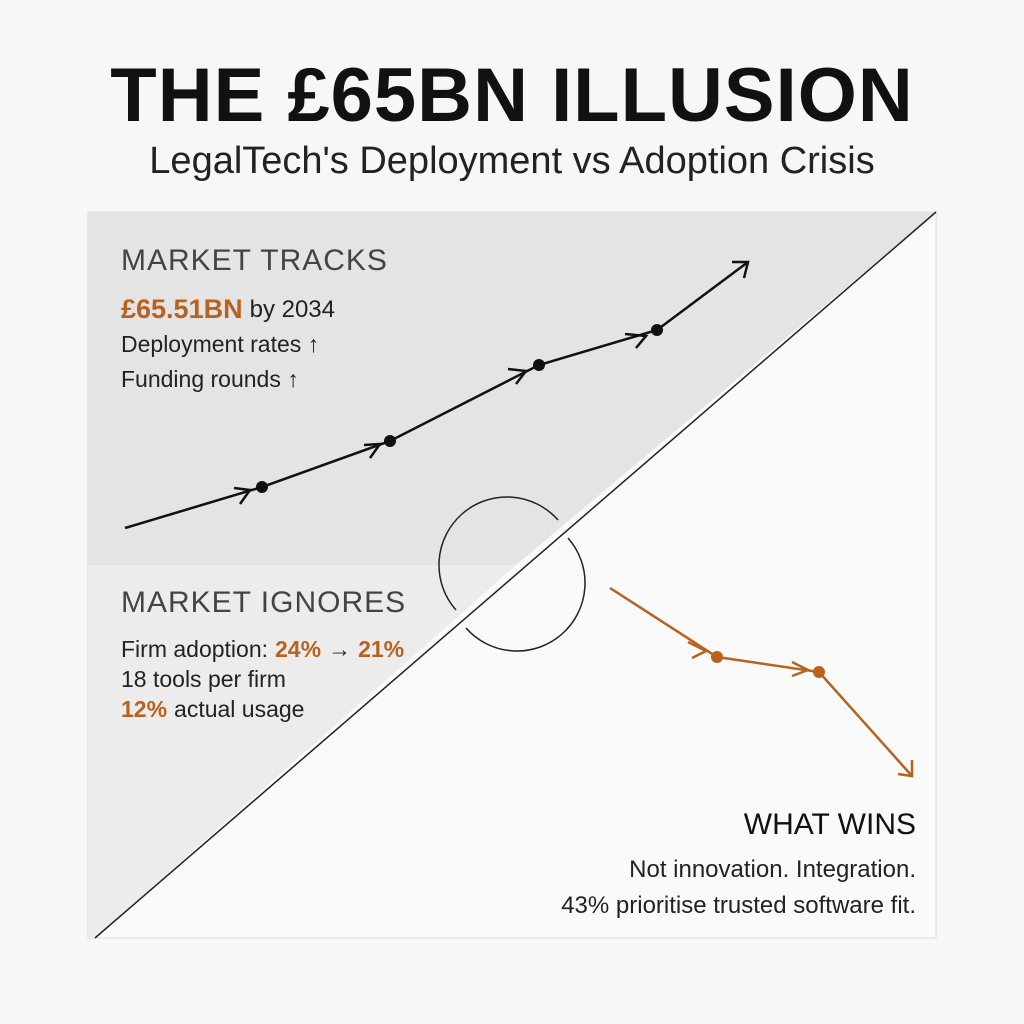 The height and width of the screenshot is (1024, 1024). Describe the element at coordinates (254, 260) in the screenshot. I see `heading: MARKET TRACKS` at that location.